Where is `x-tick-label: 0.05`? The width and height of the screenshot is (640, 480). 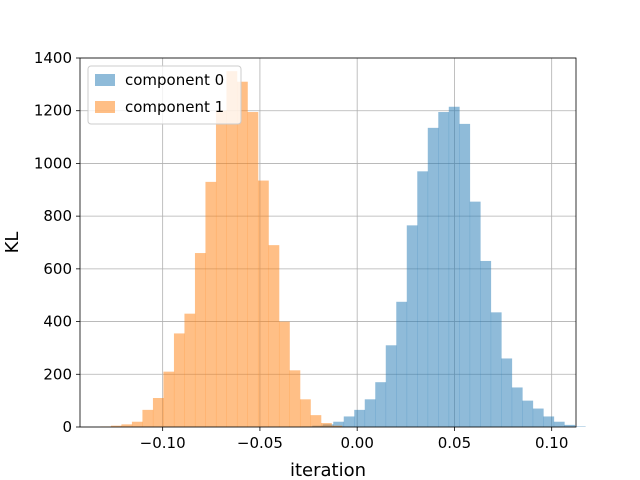 x-tick-label: 0.05 is located at coordinates (454, 443).